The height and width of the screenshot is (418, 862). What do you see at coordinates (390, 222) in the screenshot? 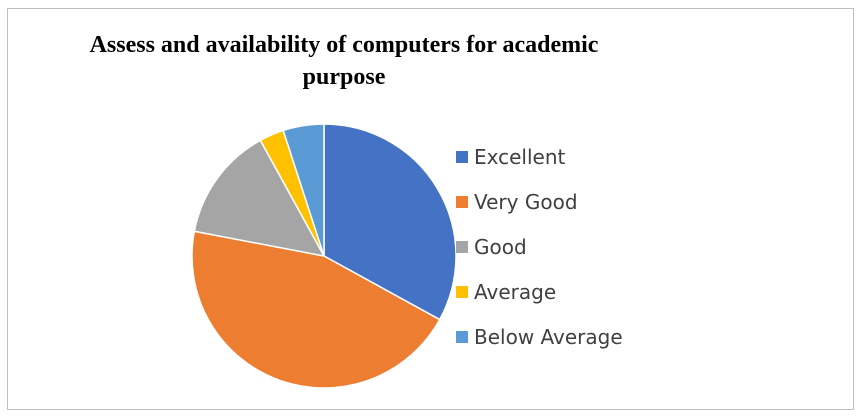
I see `pie-slice-excellent` at bounding box center [390, 222].